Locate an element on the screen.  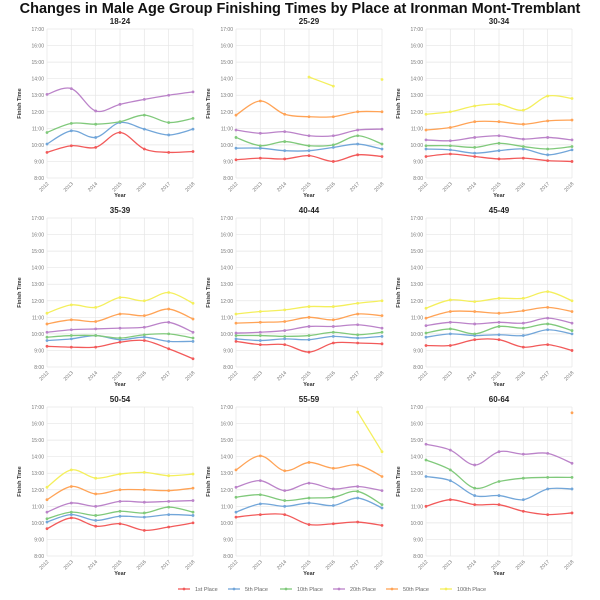
legend-item: 20th Place is located at coordinates (354, 590).